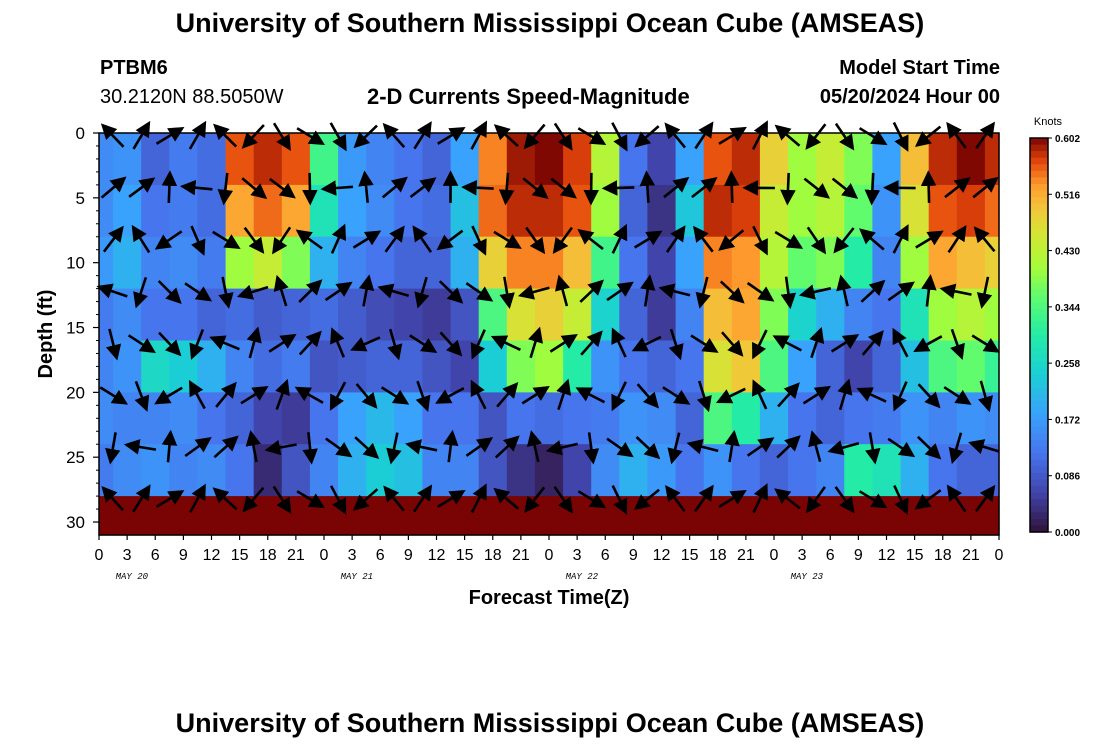 The width and height of the screenshot is (1100, 750). I want to click on colorbar-tick-label: 0.344, so click(1067, 308).